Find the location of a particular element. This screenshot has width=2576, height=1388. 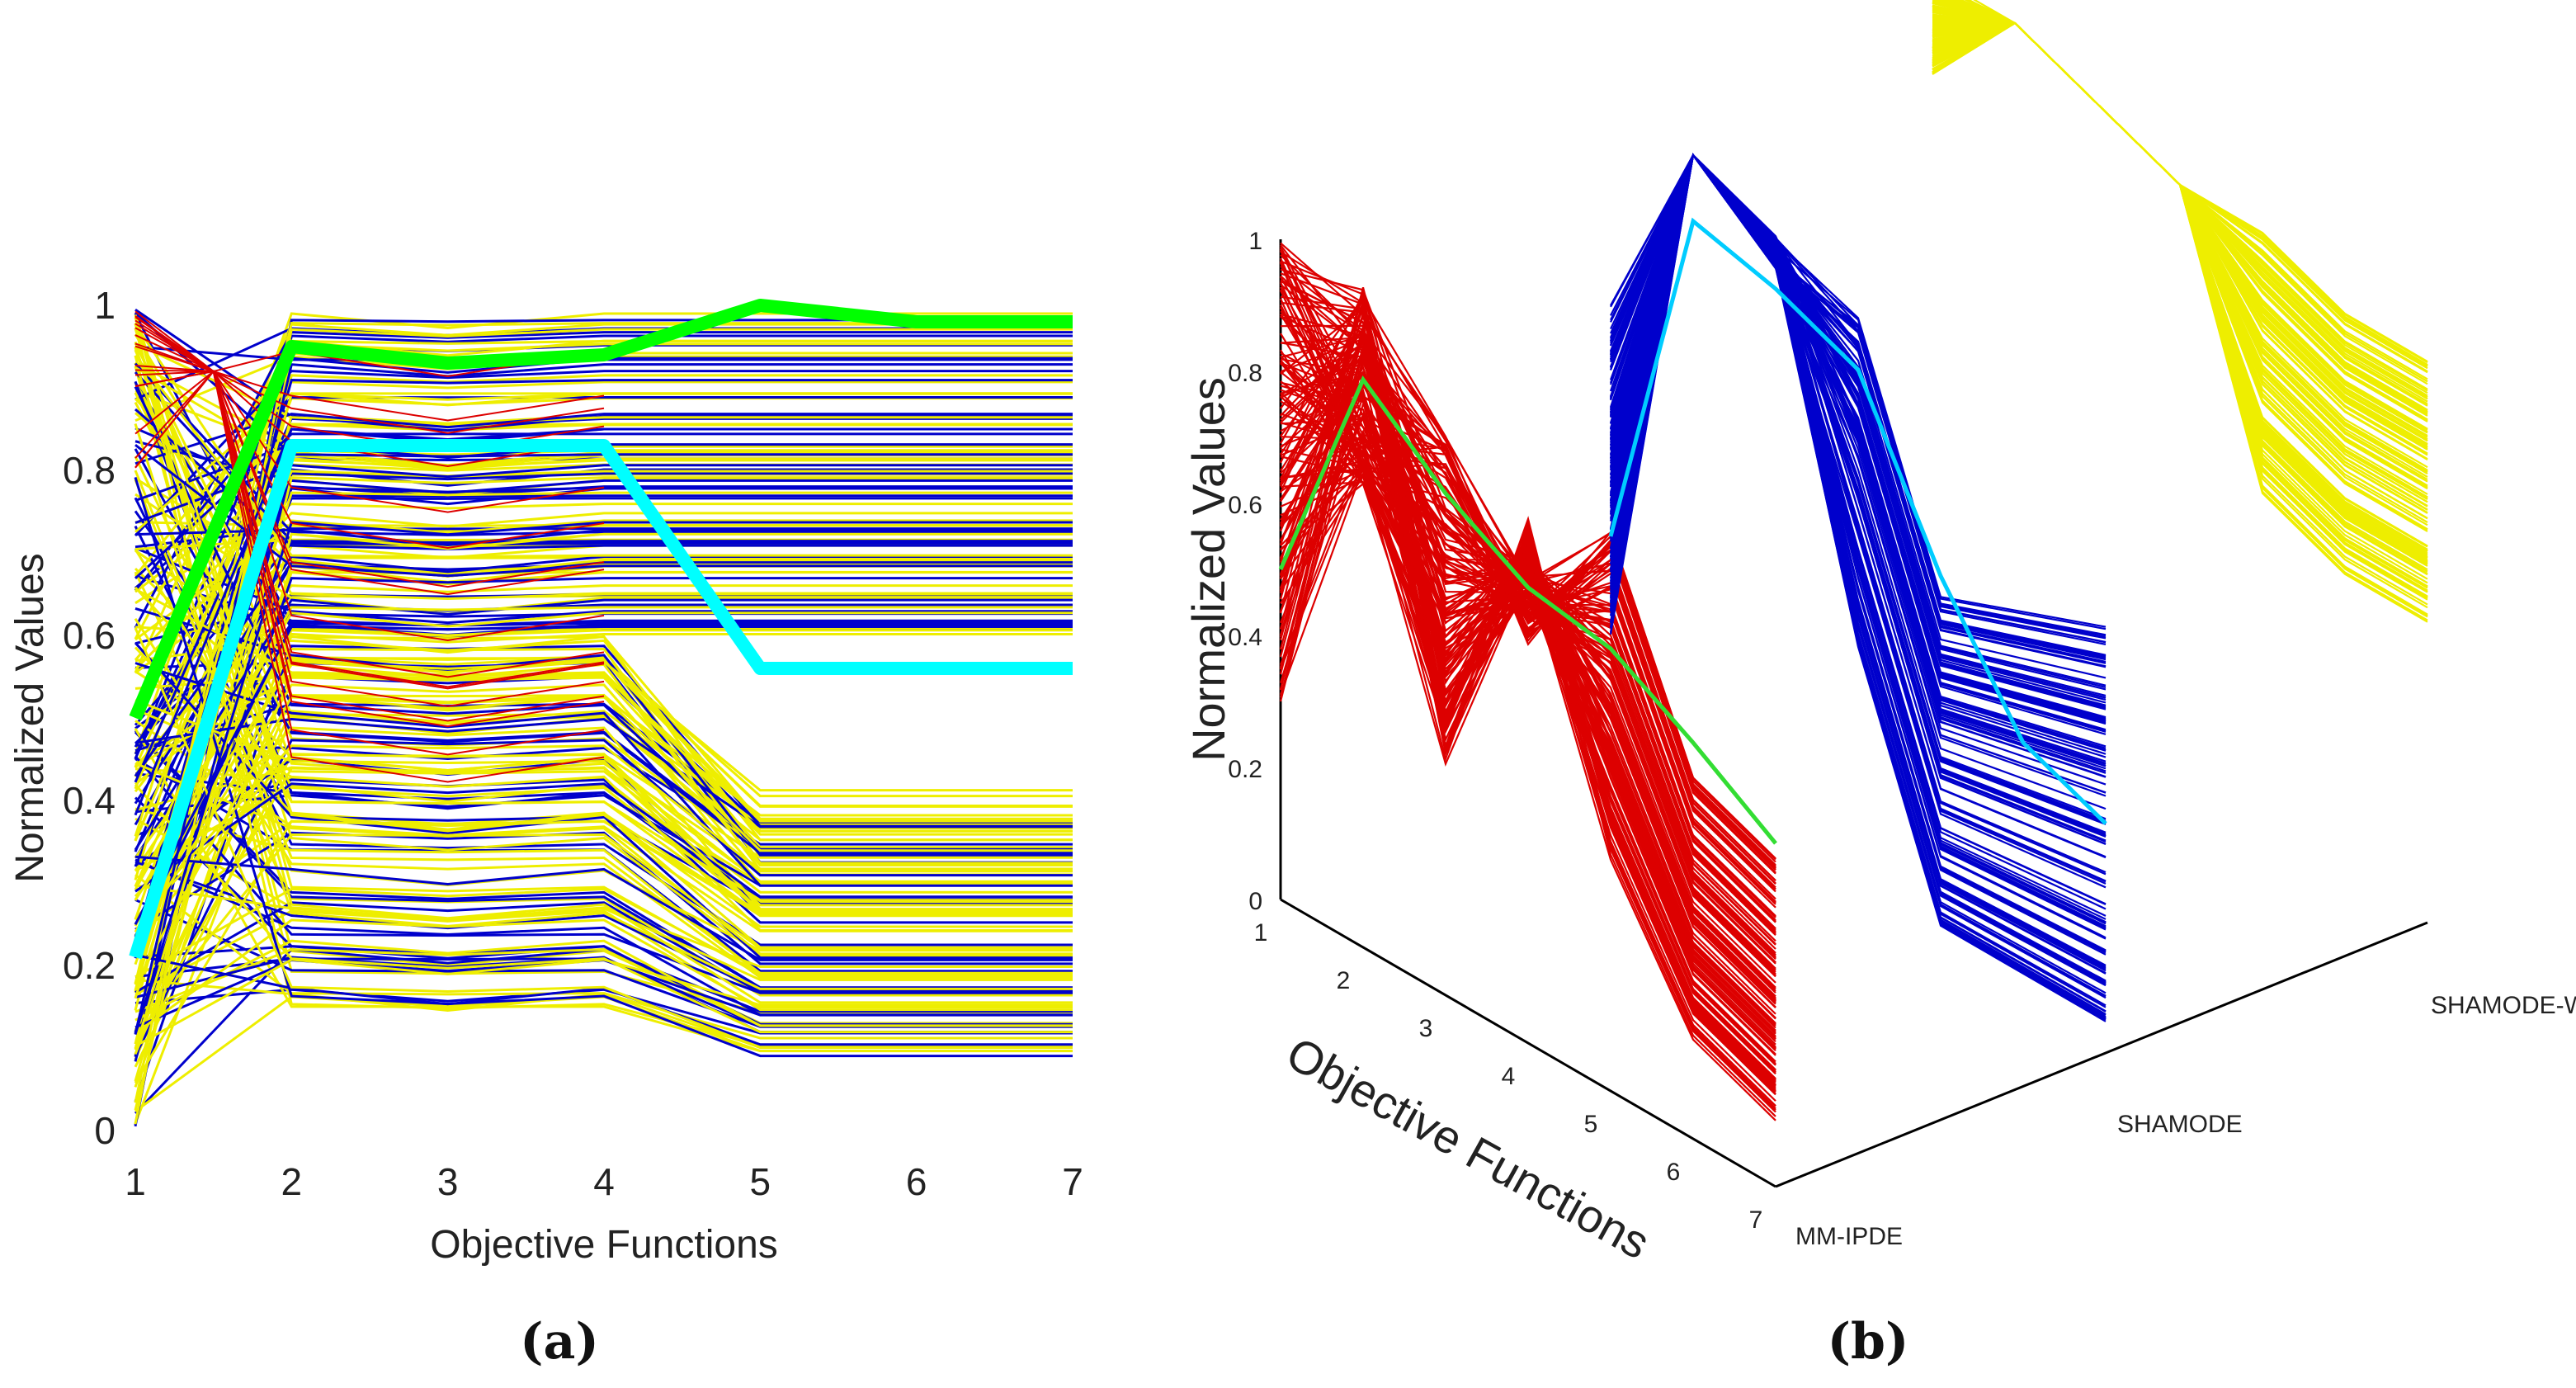

chart-a-xtick-label: 1 is located at coordinates (135, 1181).